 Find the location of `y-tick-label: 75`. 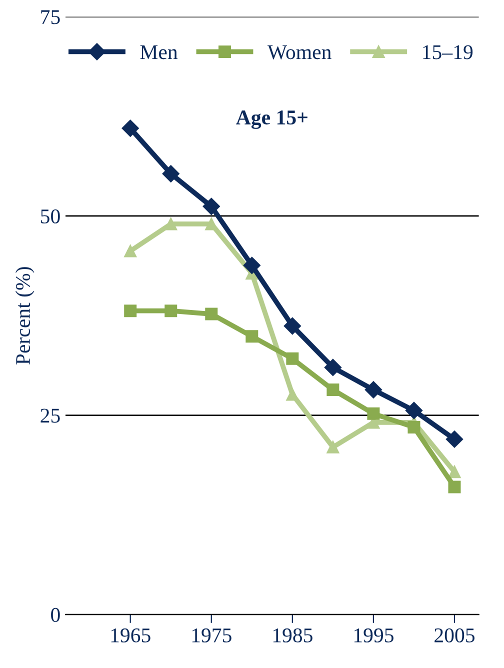

y-tick-label: 75 is located at coordinates (50, 17).